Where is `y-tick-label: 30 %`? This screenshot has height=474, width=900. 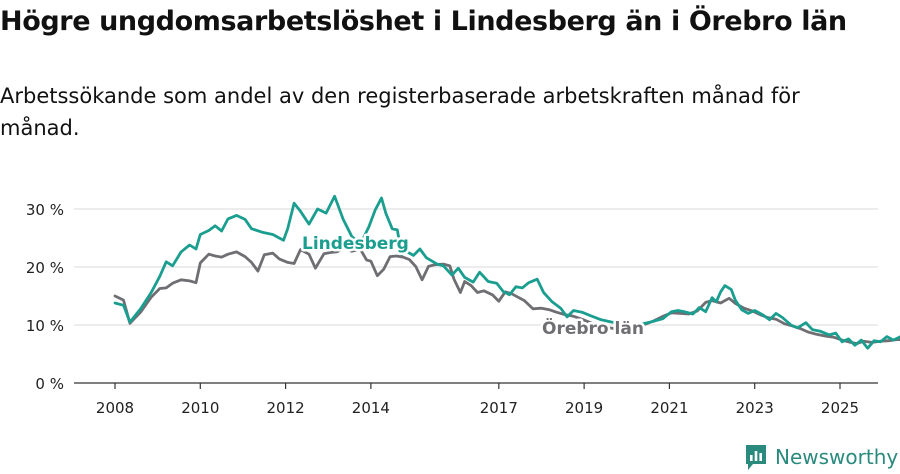
y-tick-label: 30 % is located at coordinates (45, 210).